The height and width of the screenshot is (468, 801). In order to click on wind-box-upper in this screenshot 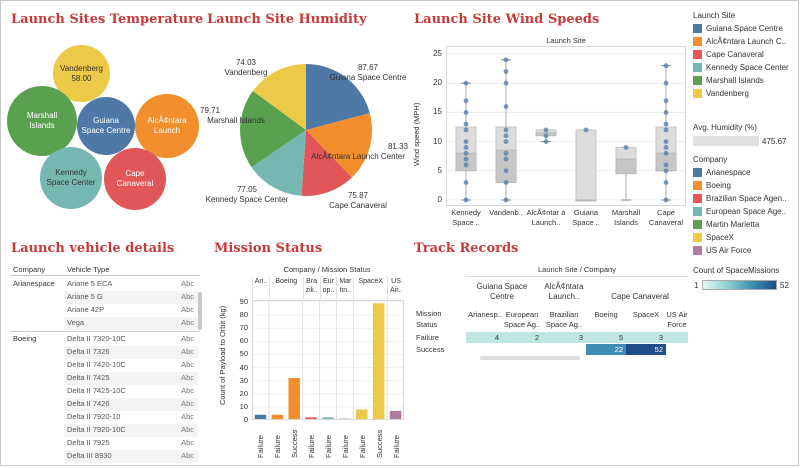, I will do `click(586, 165)`.